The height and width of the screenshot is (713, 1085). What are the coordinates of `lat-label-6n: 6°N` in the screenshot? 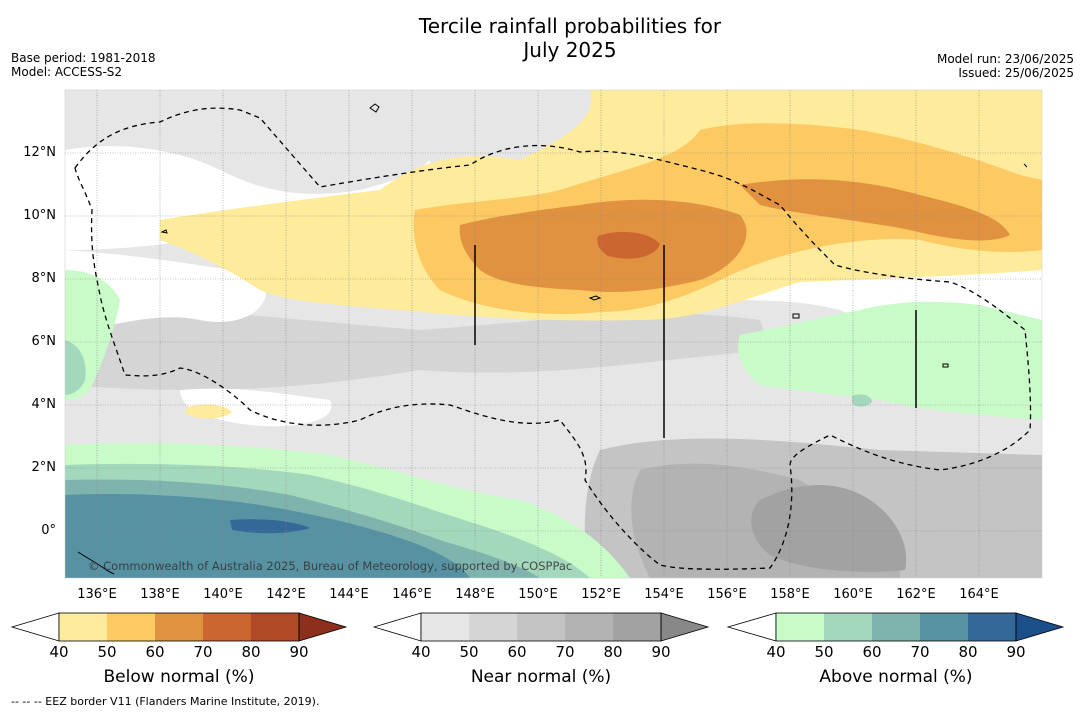 It's located at (44, 341).